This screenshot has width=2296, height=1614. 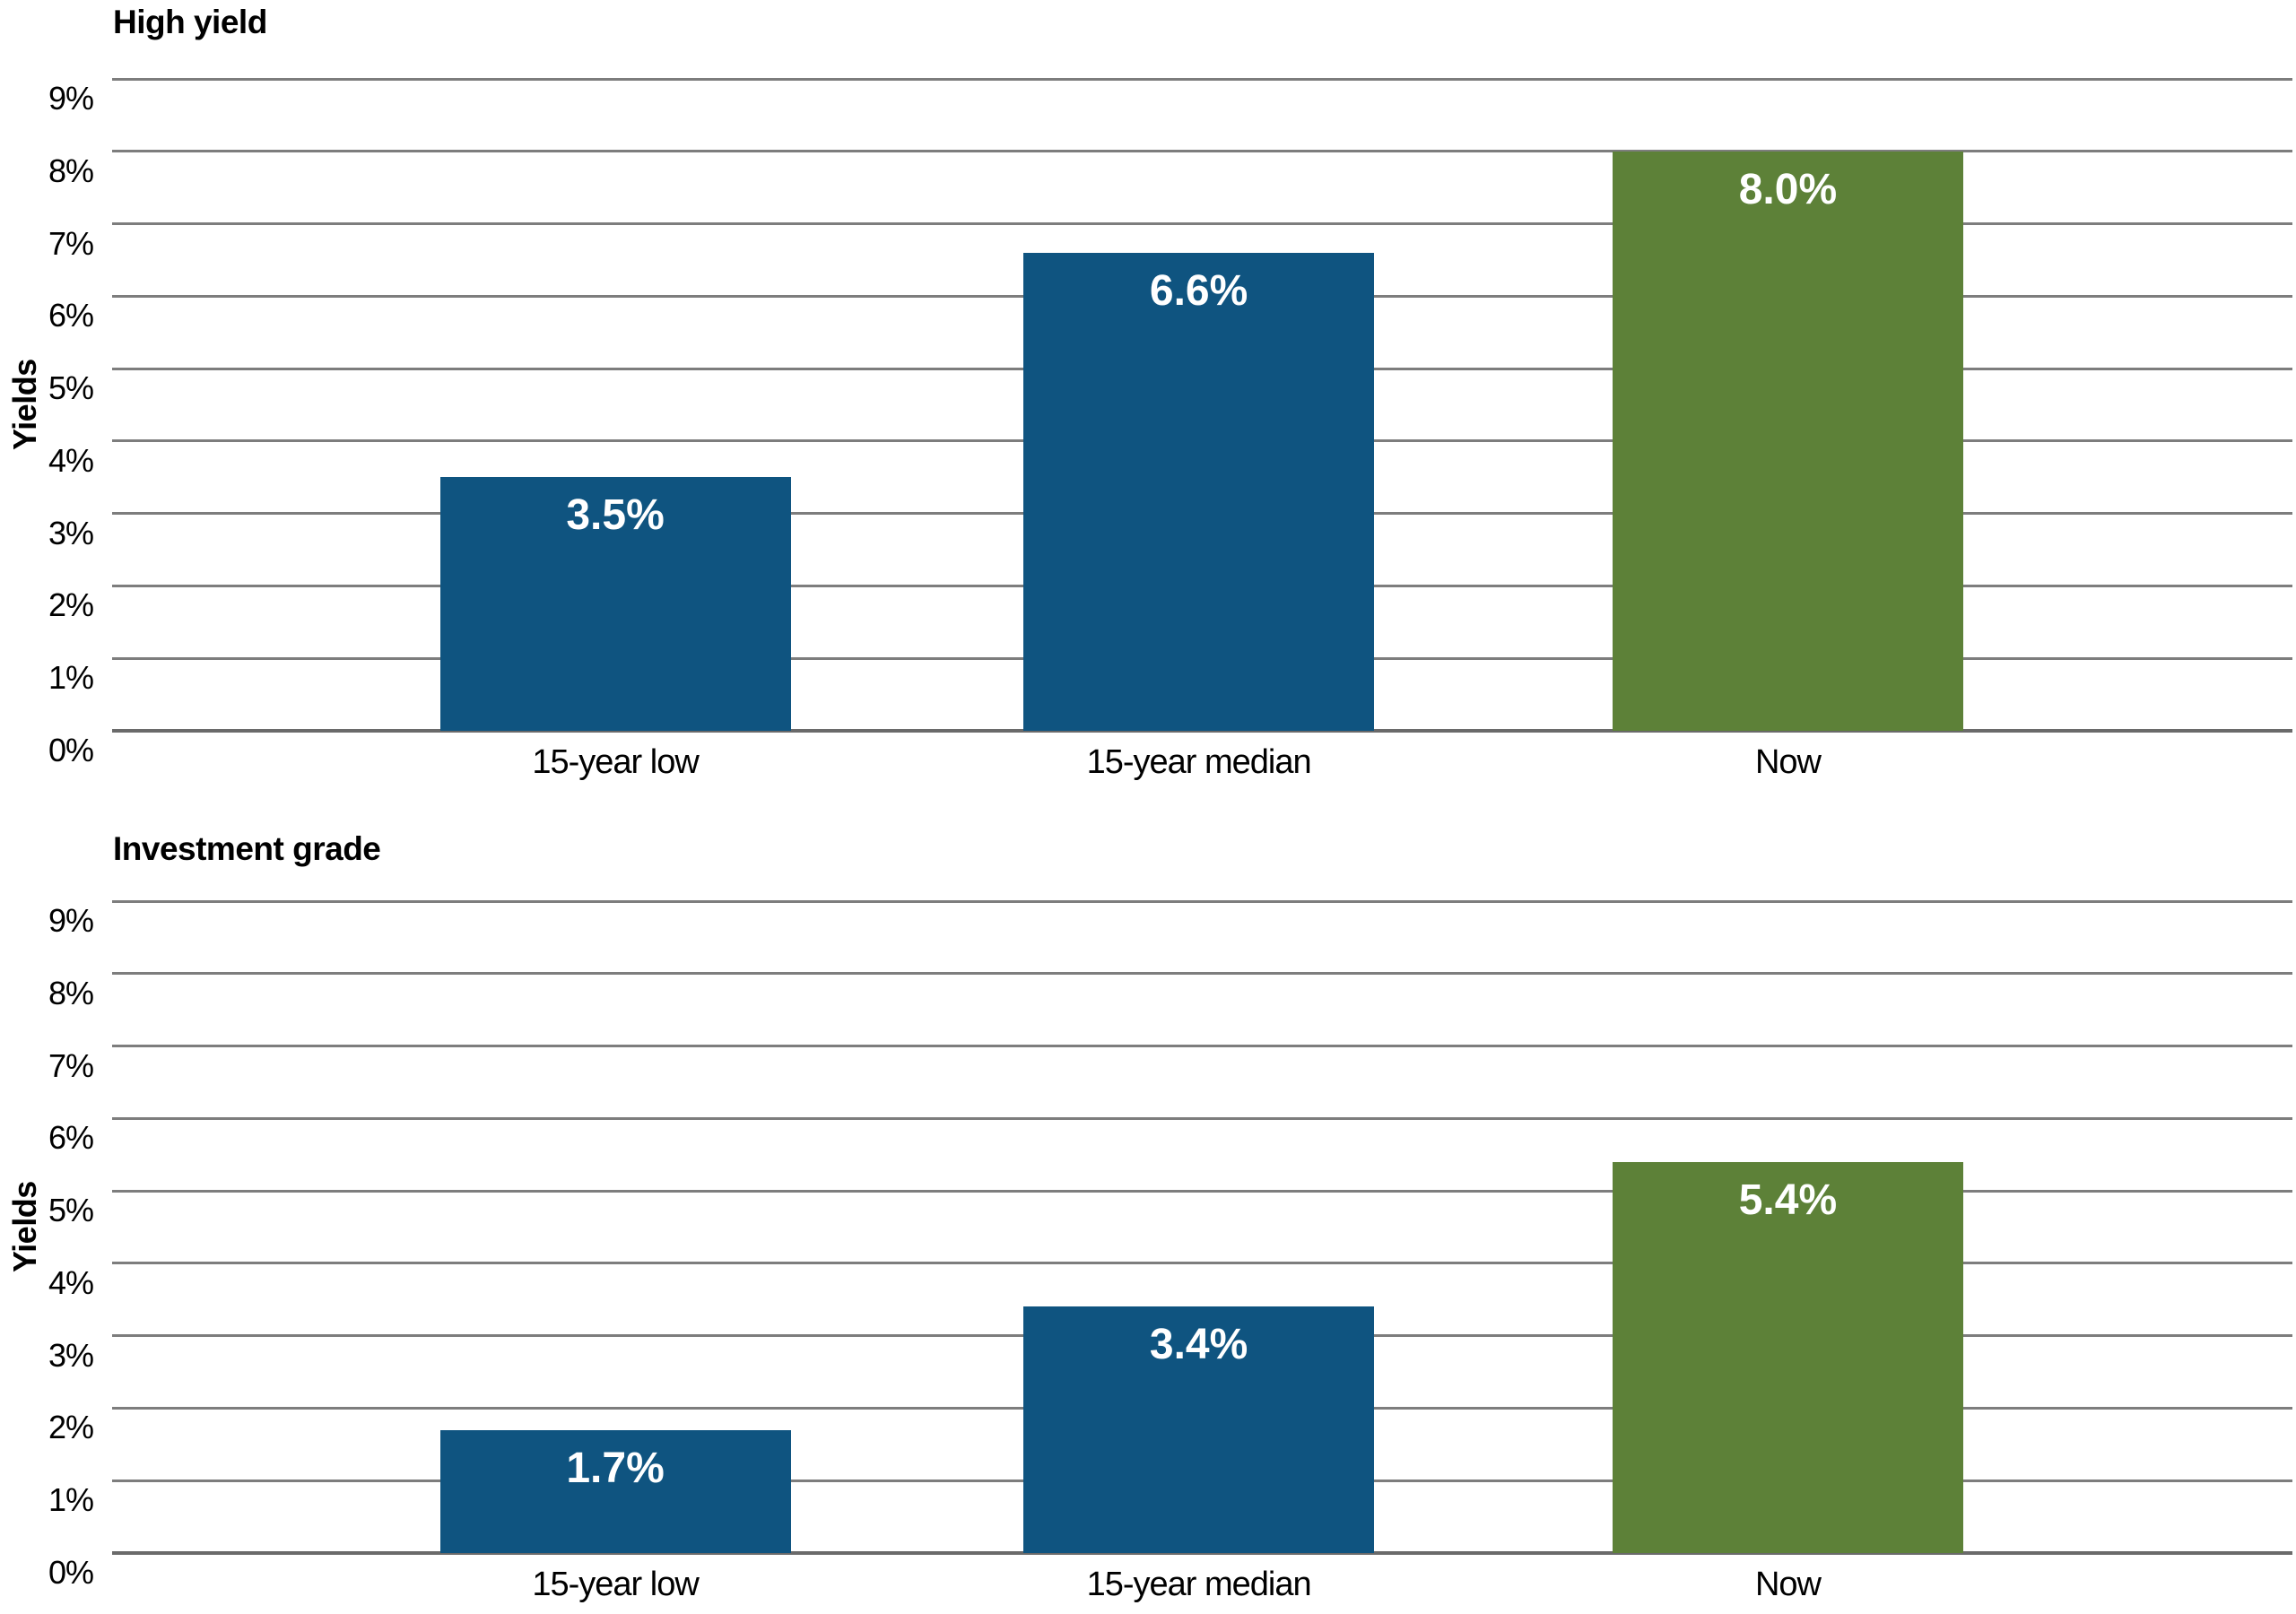 What do you see at coordinates (1788, 441) in the screenshot?
I see `bar: 8.0%` at bounding box center [1788, 441].